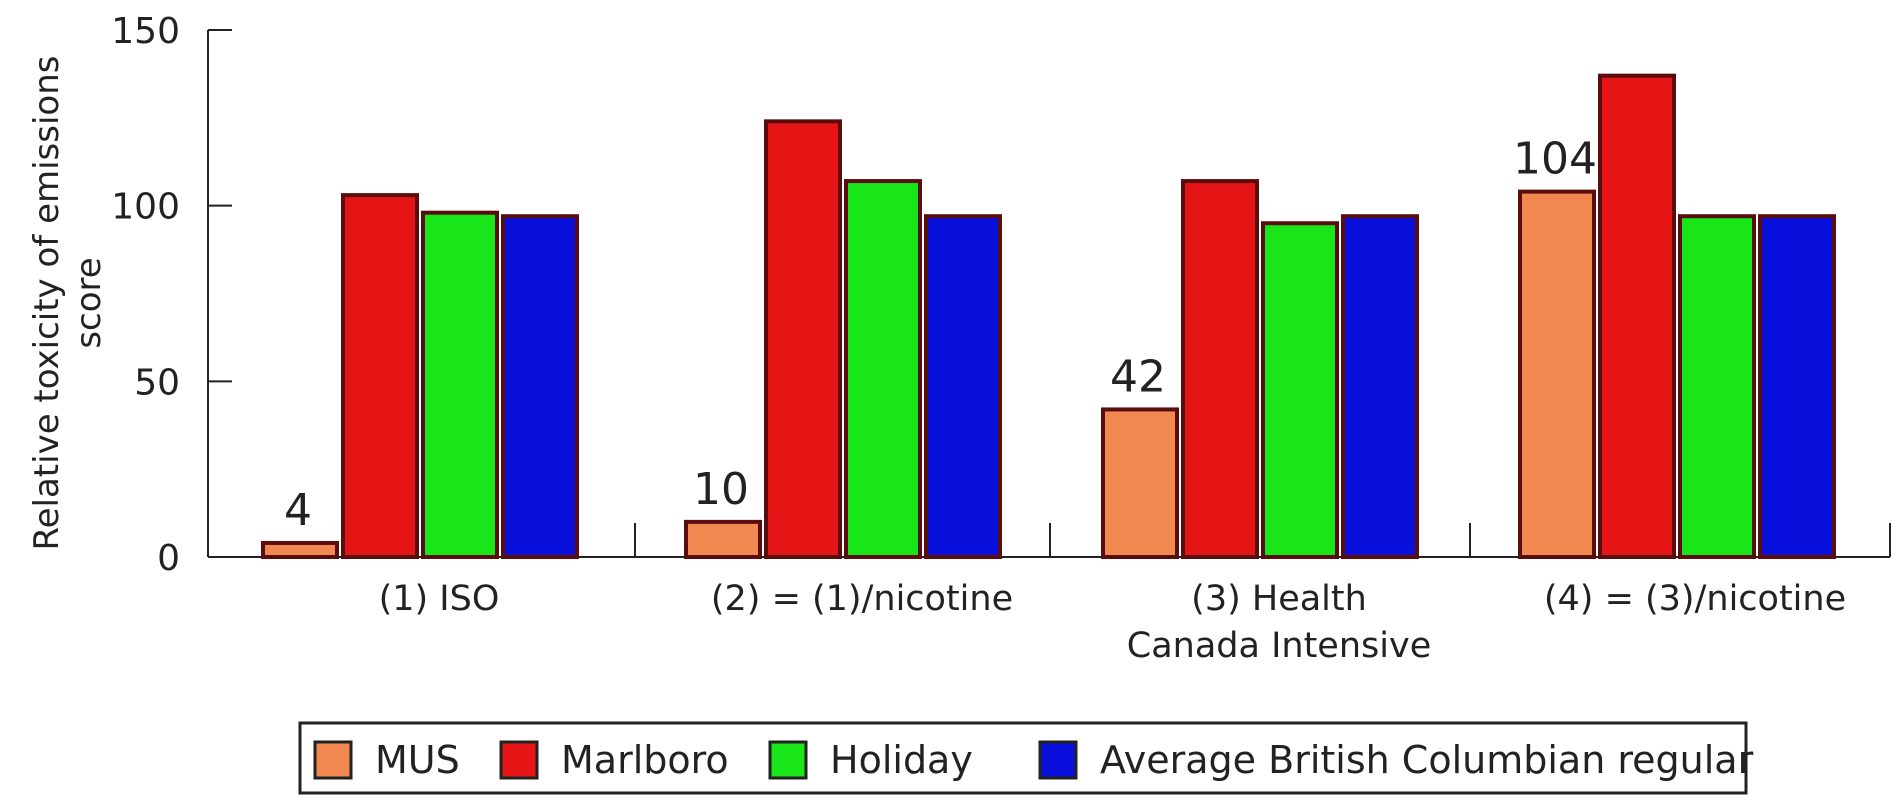  I want to click on legend-box, so click(1023, 758).